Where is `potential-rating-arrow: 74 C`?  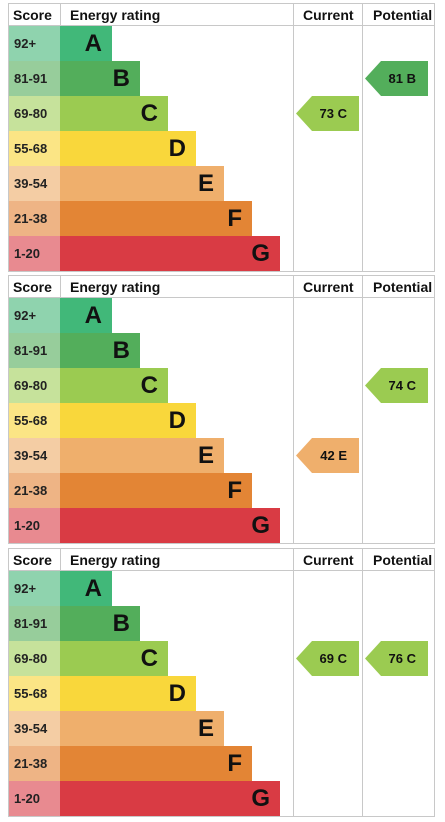
potential-rating-arrow: 74 C is located at coordinates (396, 385).